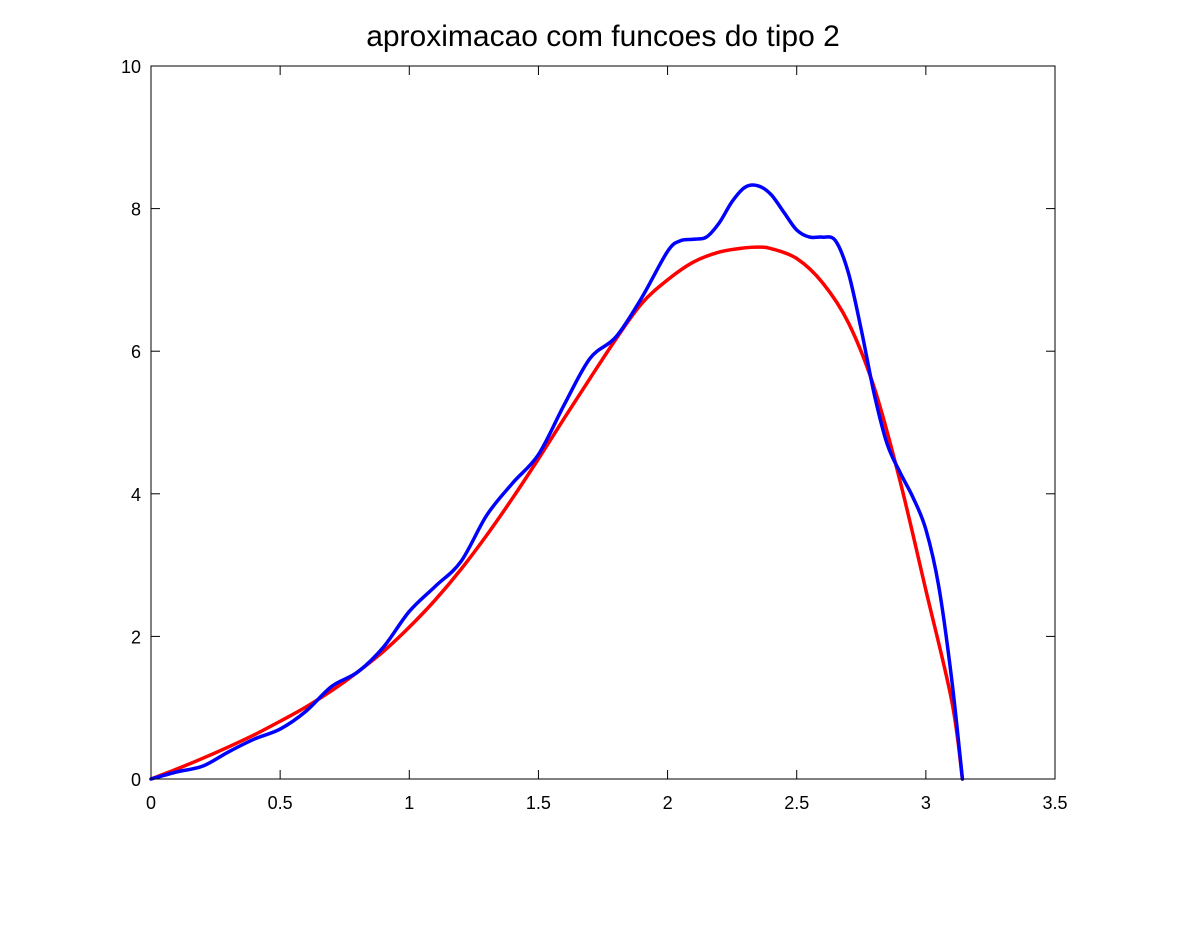  What do you see at coordinates (136, 780) in the screenshot?
I see `y-tick-label: 0` at bounding box center [136, 780].